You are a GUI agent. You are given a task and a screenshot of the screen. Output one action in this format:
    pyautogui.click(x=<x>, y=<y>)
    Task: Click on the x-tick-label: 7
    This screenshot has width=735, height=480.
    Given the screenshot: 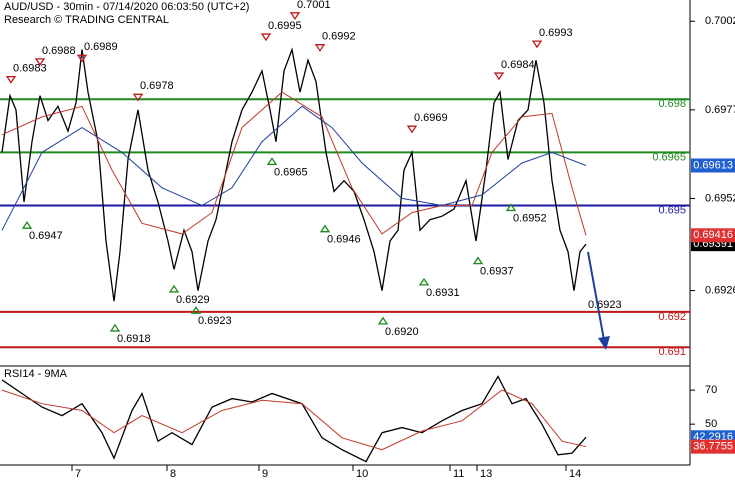 What is the action you would take?
    pyautogui.click(x=78, y=474)
    